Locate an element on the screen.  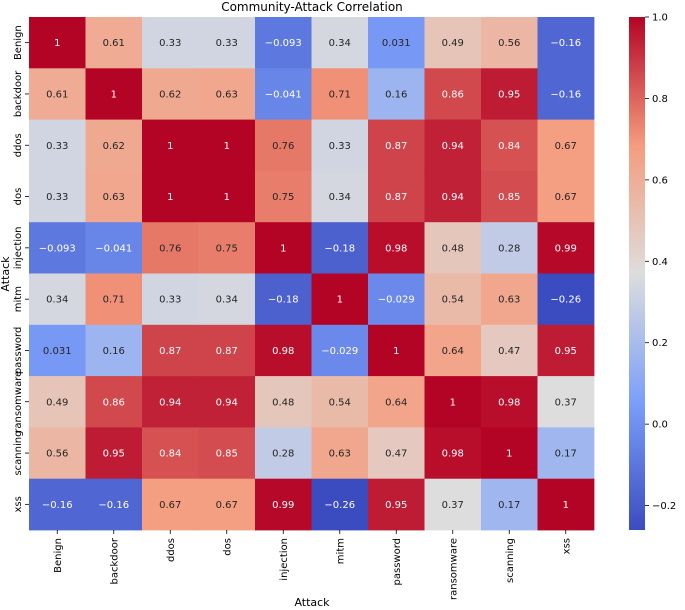
cell-value-label: 0.63 is located at coordinates (340, 454).